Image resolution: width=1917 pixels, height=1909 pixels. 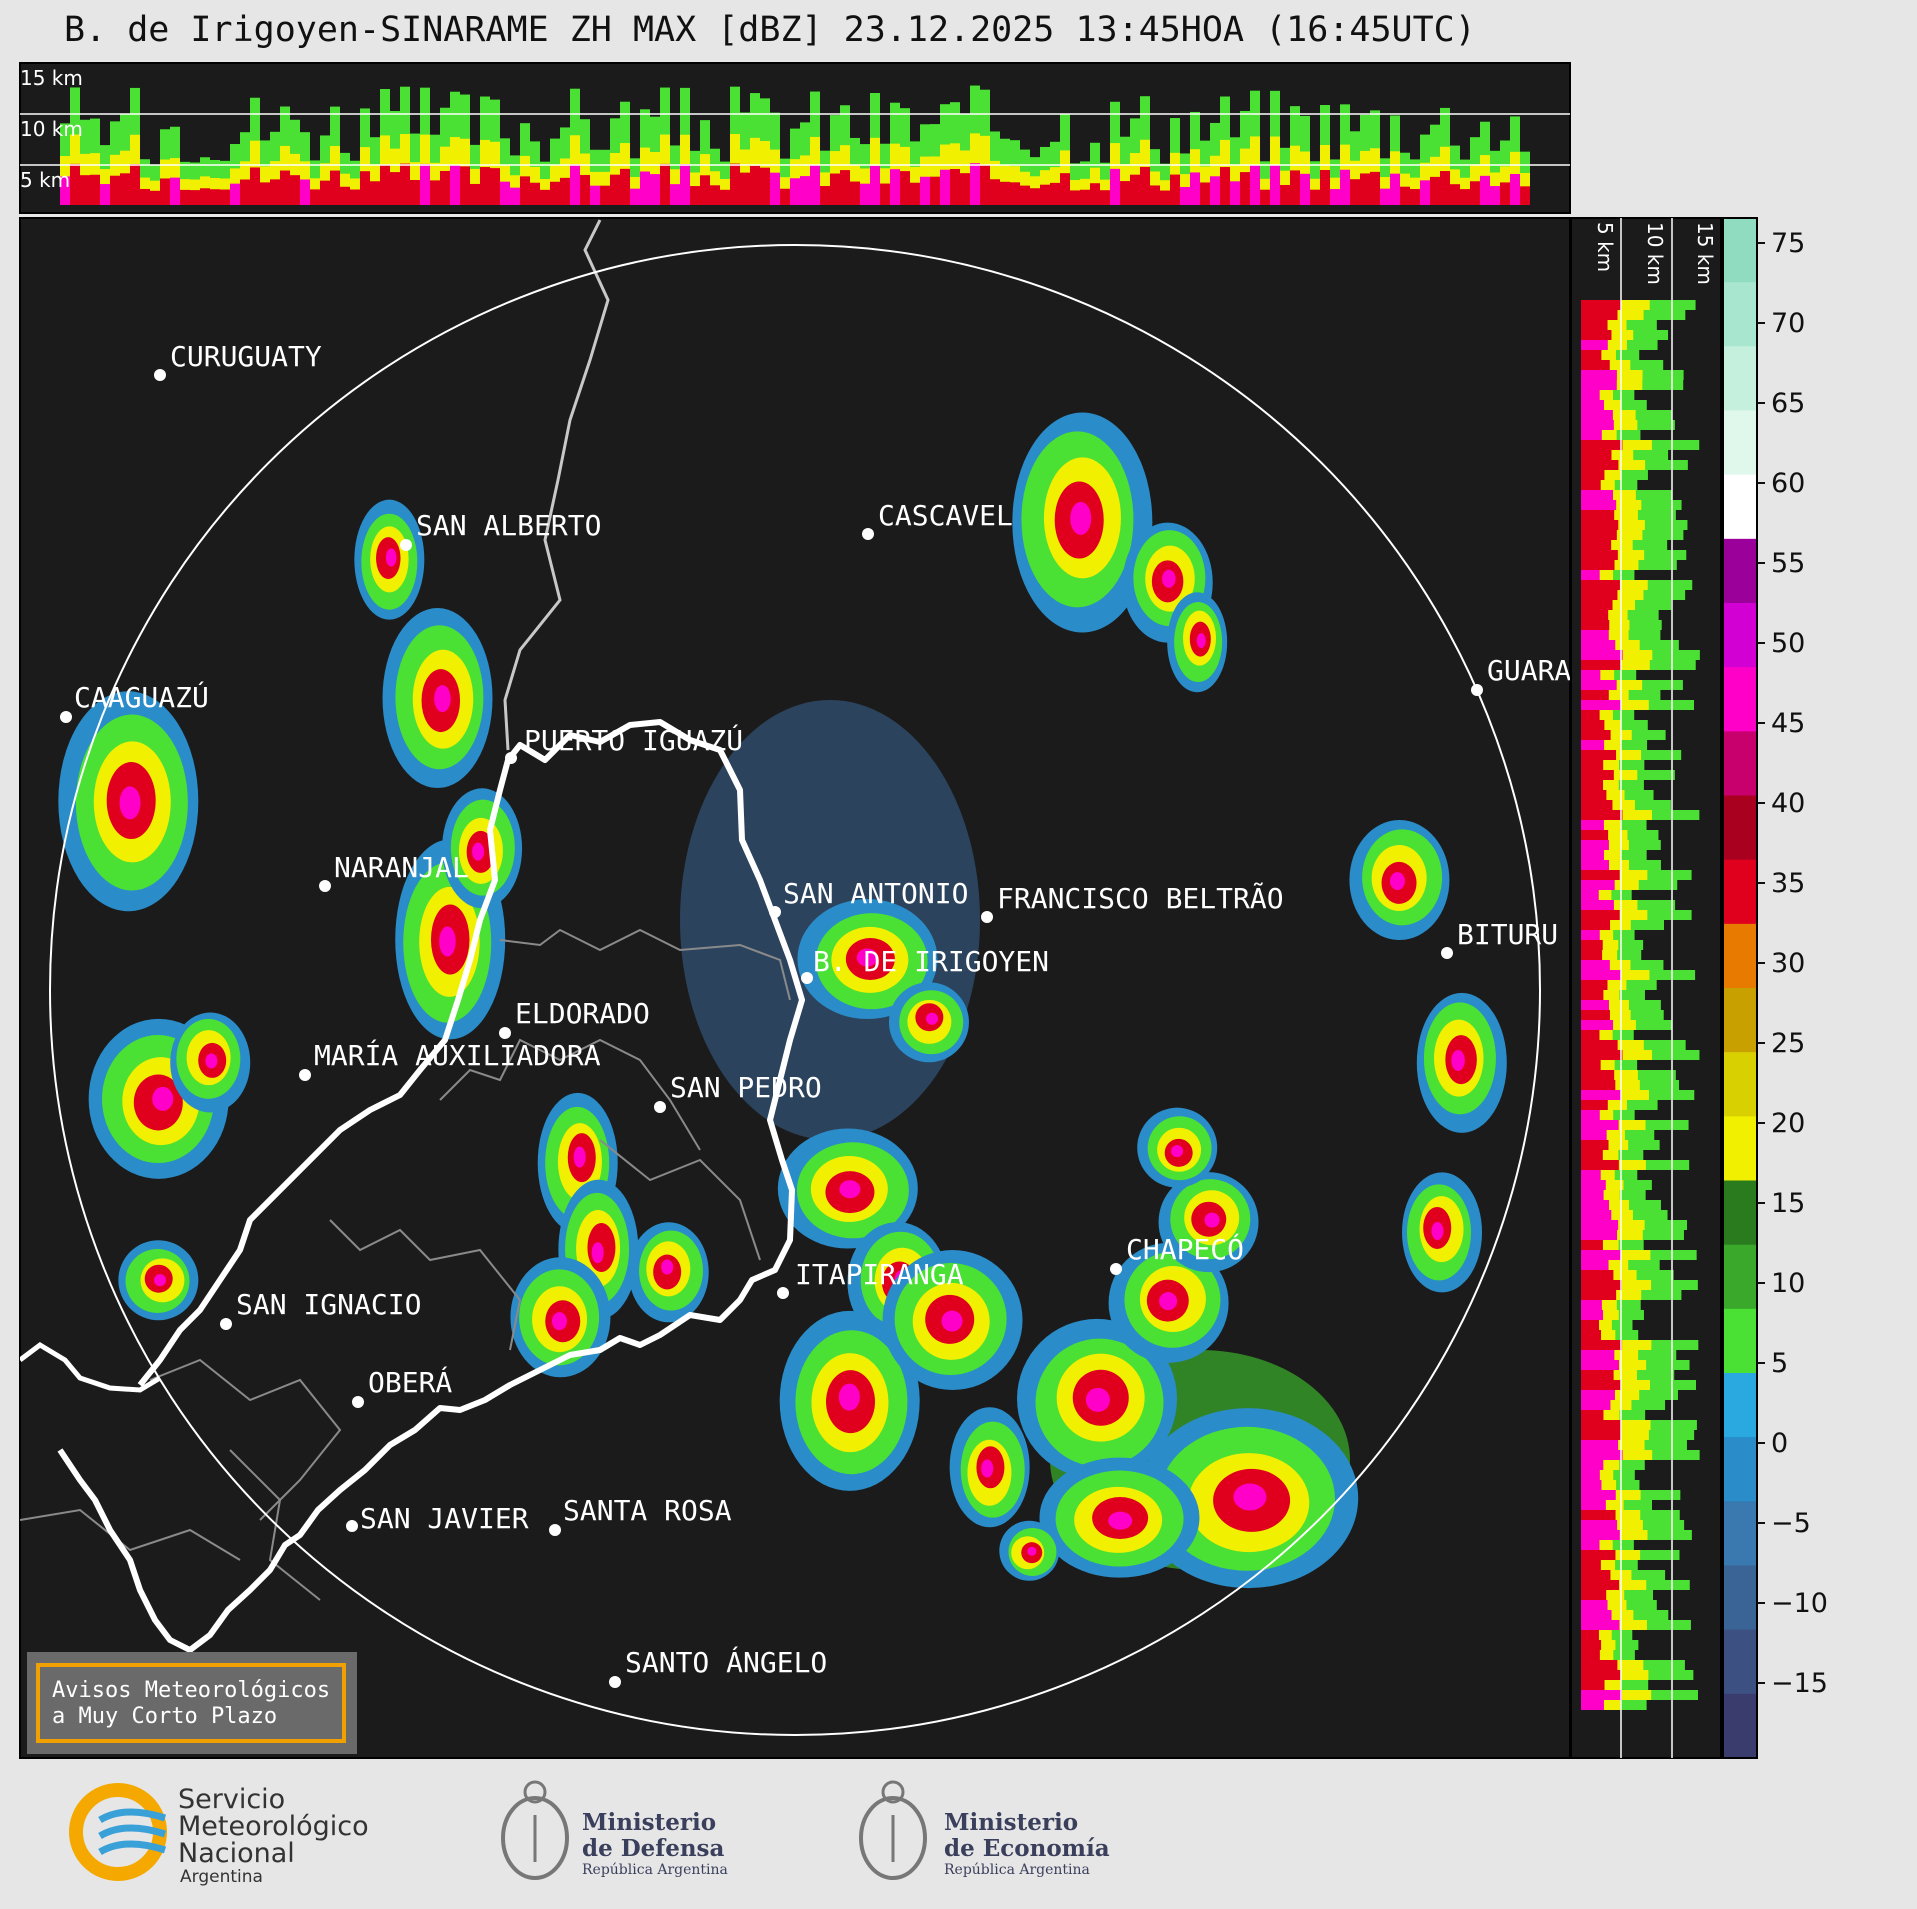 What do you see at coordinates (1788, 963) in the screenshot?
I see `colorbar-tick-label: 30` at bounding box center [1788, 963].